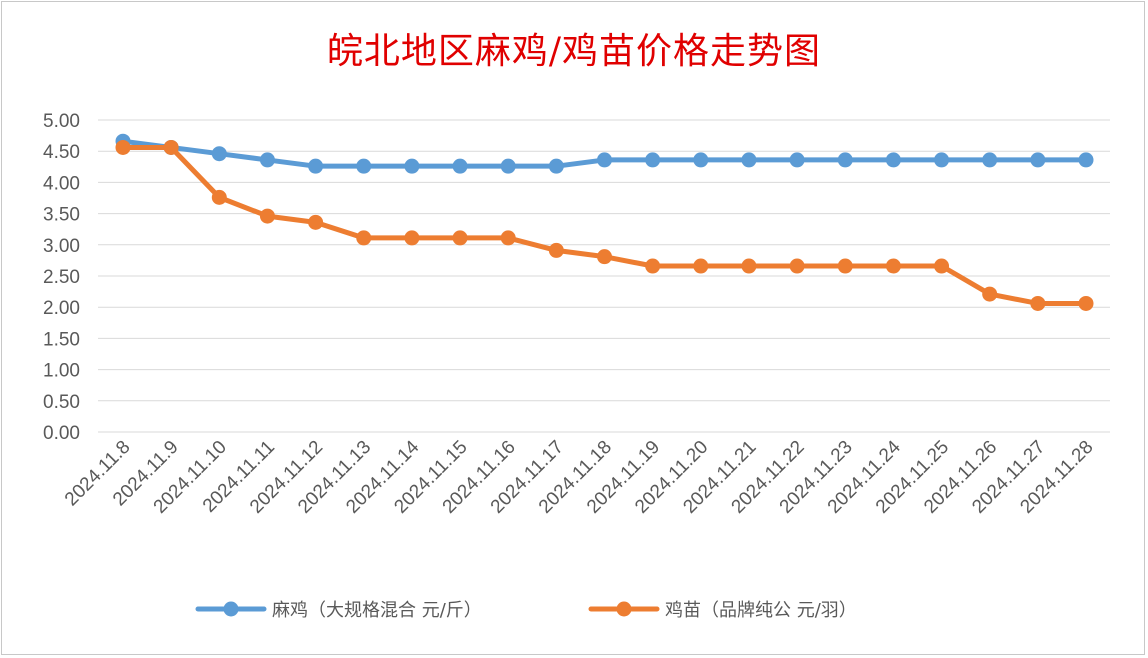 Image resolution: width=1148 pixels, height=658 pixels. What do you see at coordinates (61, 433) in the screenshot?
I see `y-tick-label: 0.00` at bounding box center [61, 433].